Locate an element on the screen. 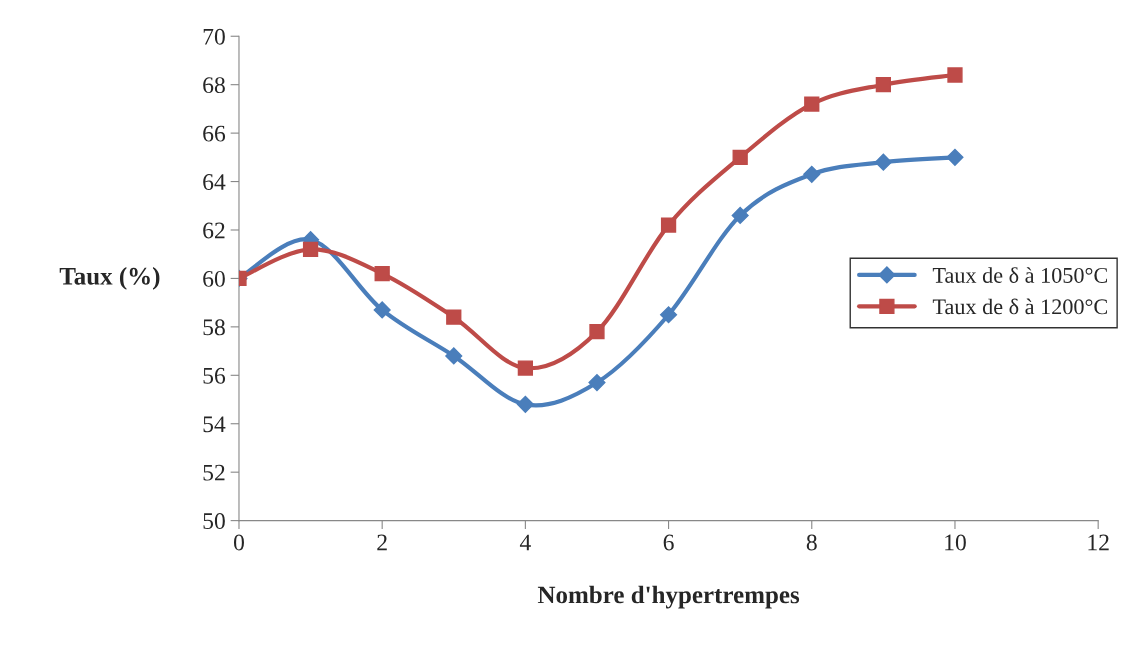 The width and height of the screenshot is (1138, 659). y-tick-label: 66 is located at coordinates (214, 133).